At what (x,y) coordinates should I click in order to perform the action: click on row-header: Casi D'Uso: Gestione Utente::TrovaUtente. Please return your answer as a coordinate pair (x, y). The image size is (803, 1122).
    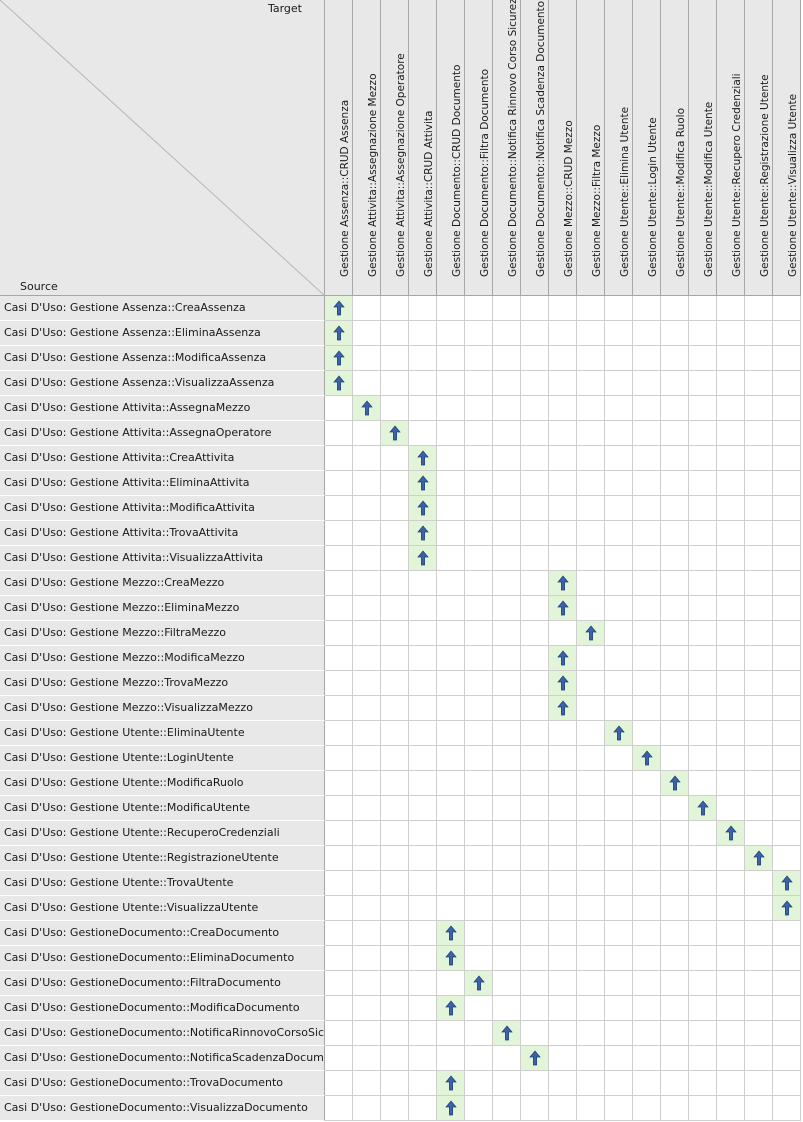
    Looking at the image, I should click on (162, 883).